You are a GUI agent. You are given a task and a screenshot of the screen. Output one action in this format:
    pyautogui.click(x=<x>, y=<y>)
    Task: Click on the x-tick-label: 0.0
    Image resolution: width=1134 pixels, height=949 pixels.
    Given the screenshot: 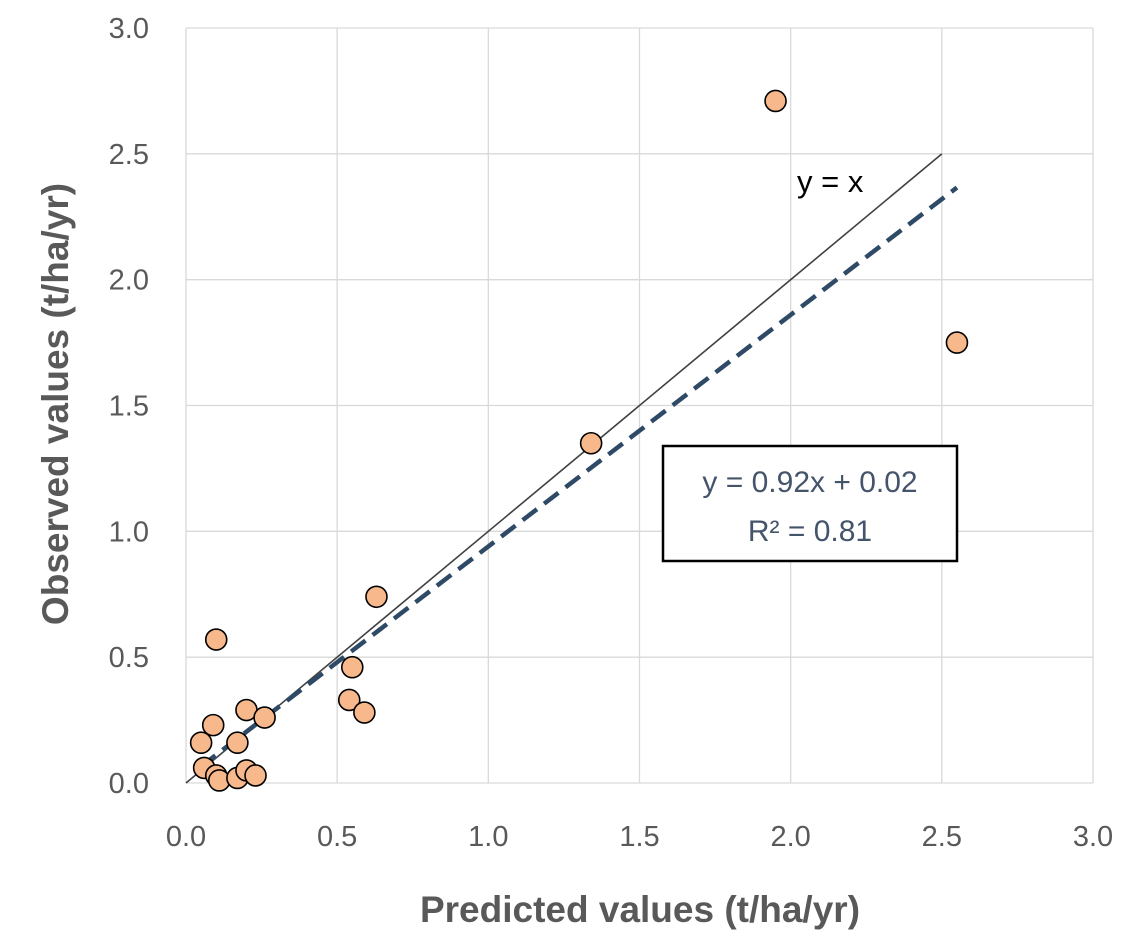 What is the action you would take?
    pyautogui.click(x=186, y=837)
    